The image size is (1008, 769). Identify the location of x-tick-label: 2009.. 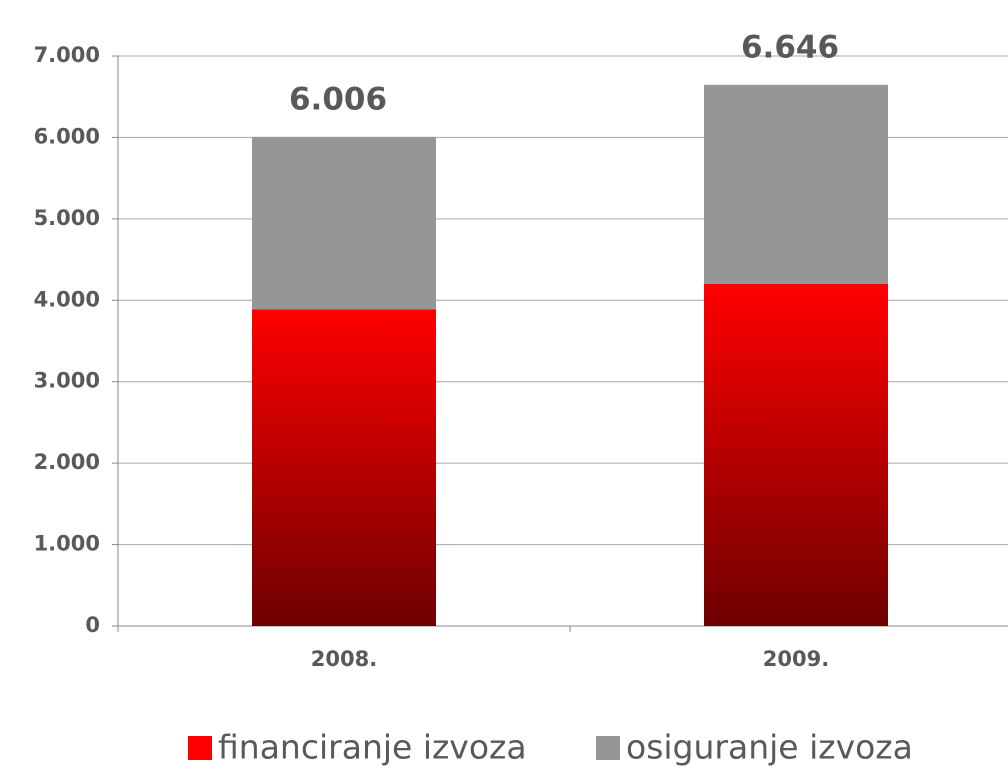
(796, 659).